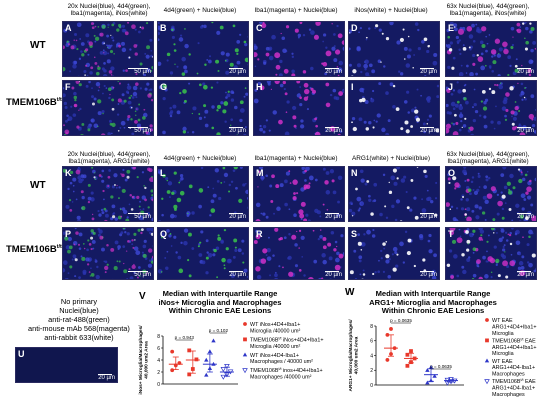  What do you see at coordinates (513, 389) in the screenshot?
I see `legend-entry: ARG1+4D4-Iba1+` at bounding box center [513, 389].